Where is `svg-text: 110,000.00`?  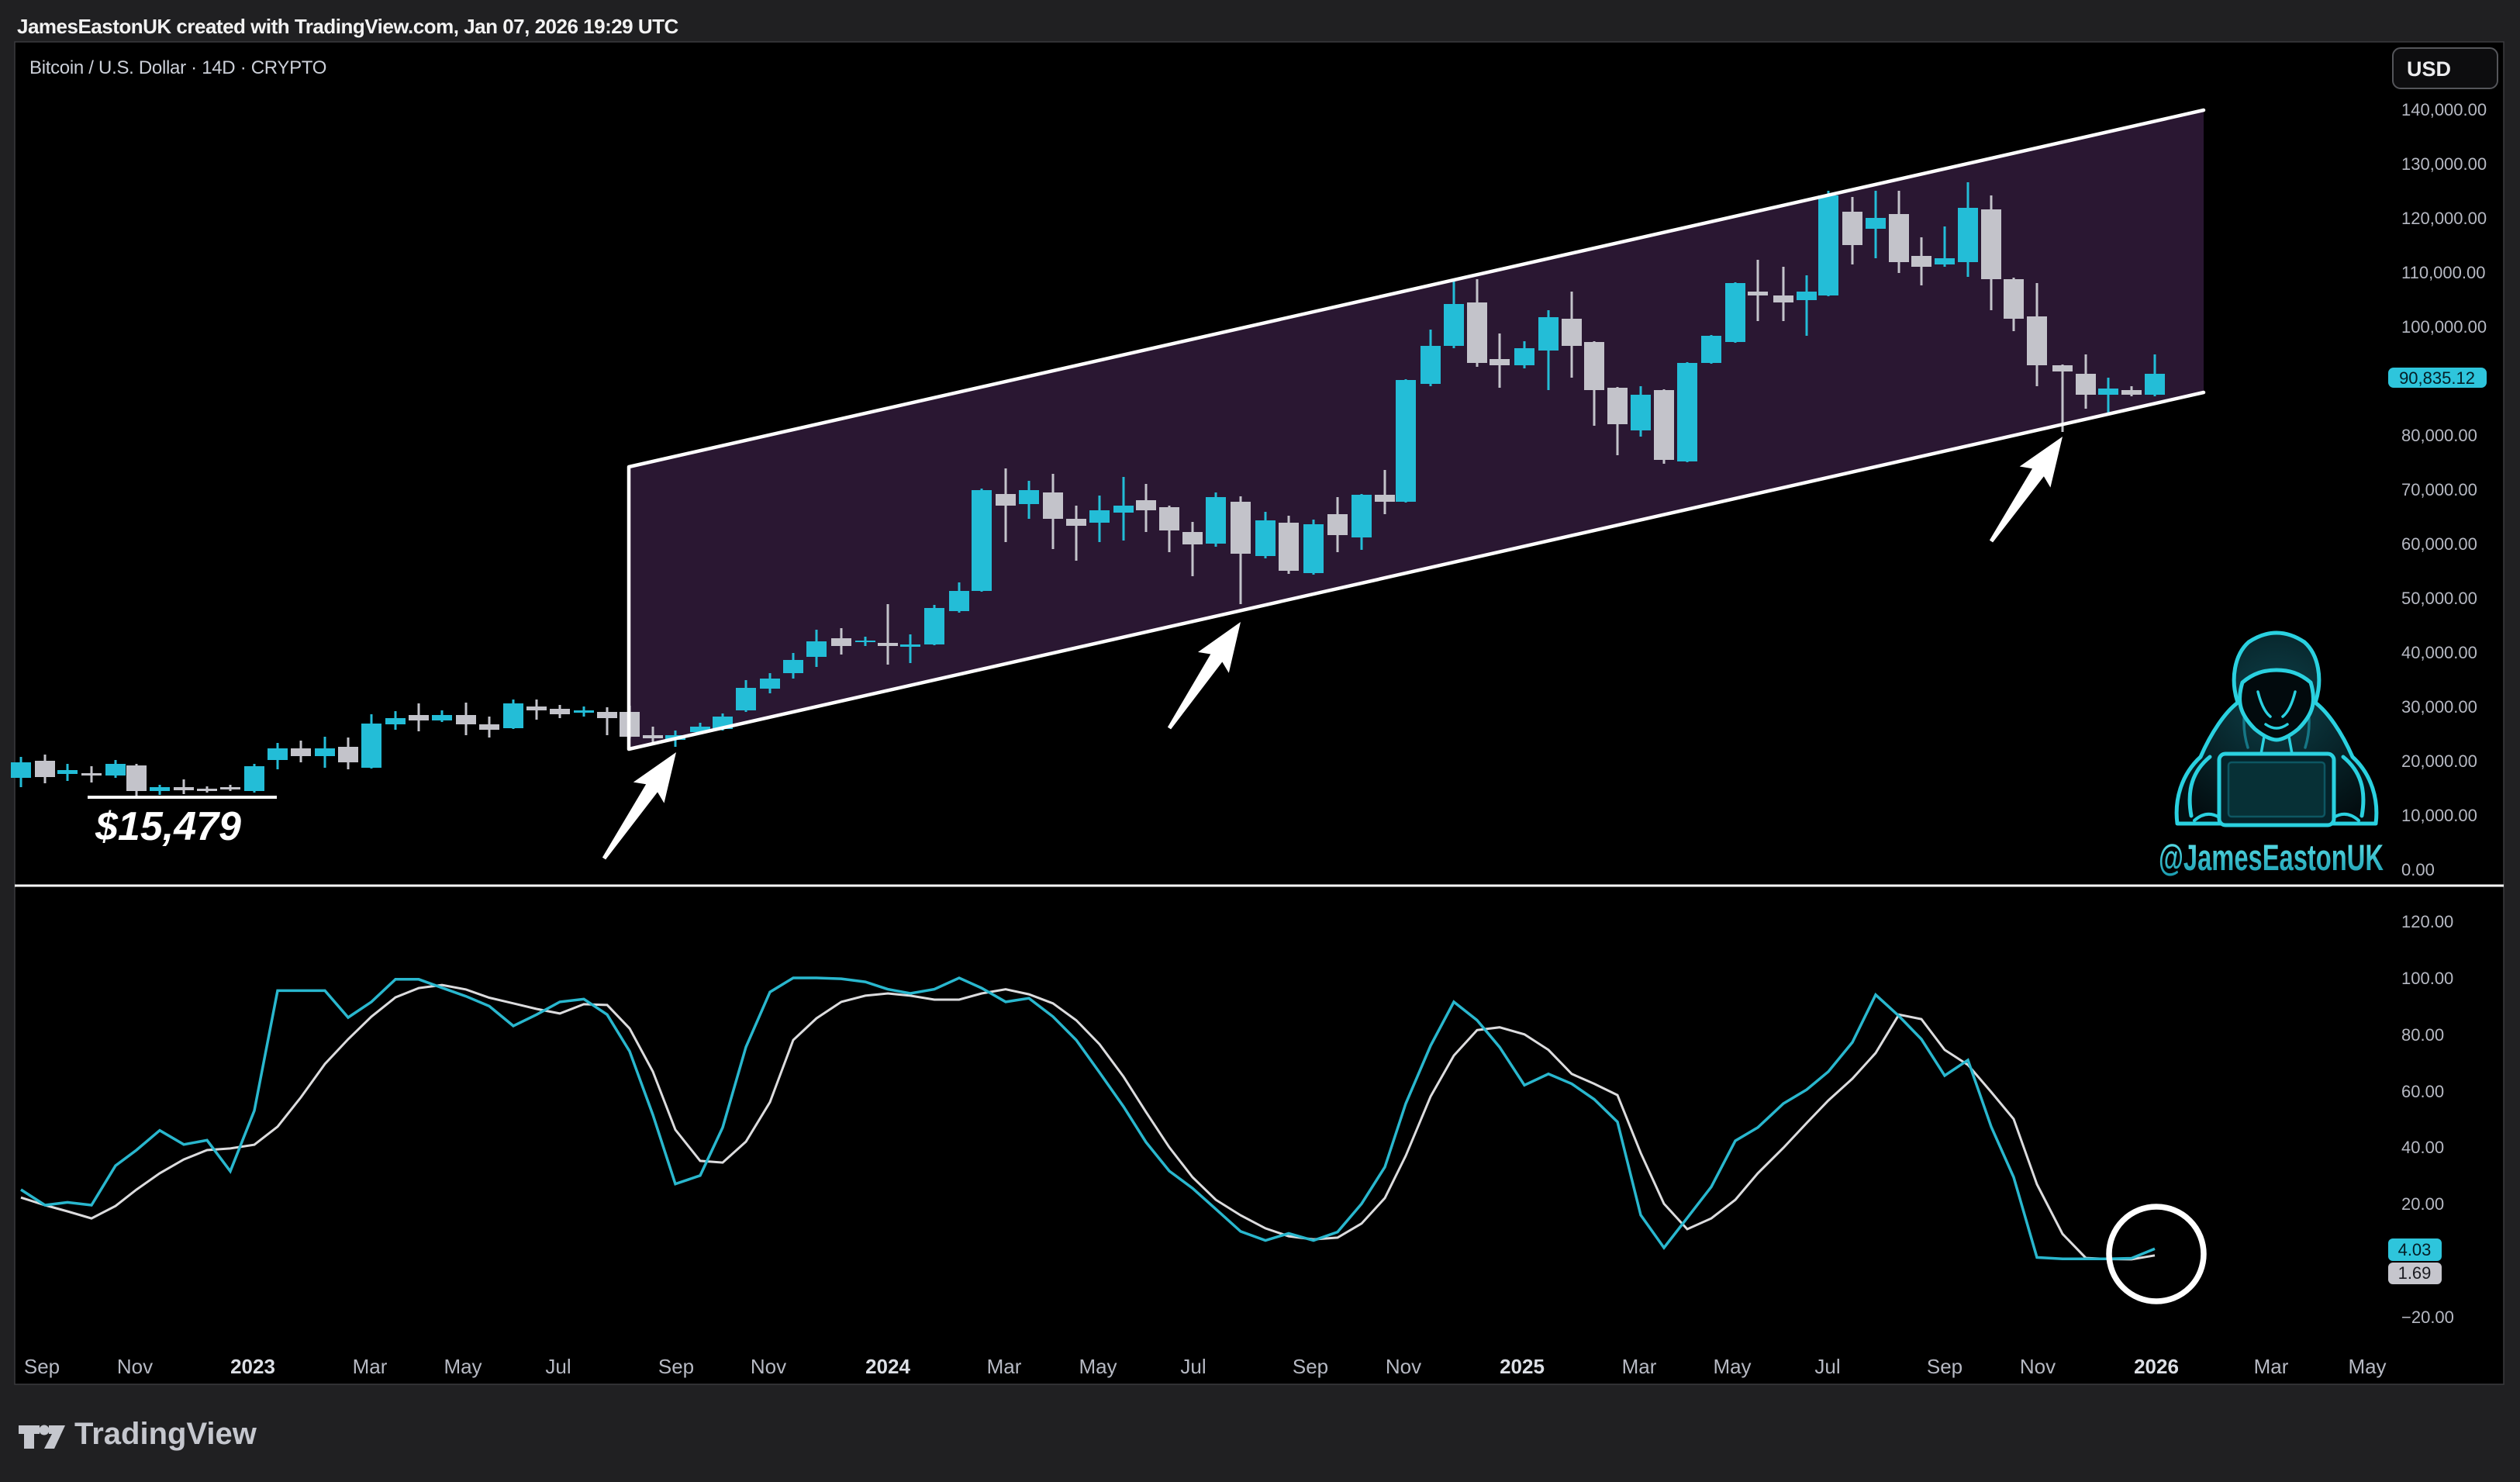
svg-text: 110,000.00 is located at coordinates (2443, 272).